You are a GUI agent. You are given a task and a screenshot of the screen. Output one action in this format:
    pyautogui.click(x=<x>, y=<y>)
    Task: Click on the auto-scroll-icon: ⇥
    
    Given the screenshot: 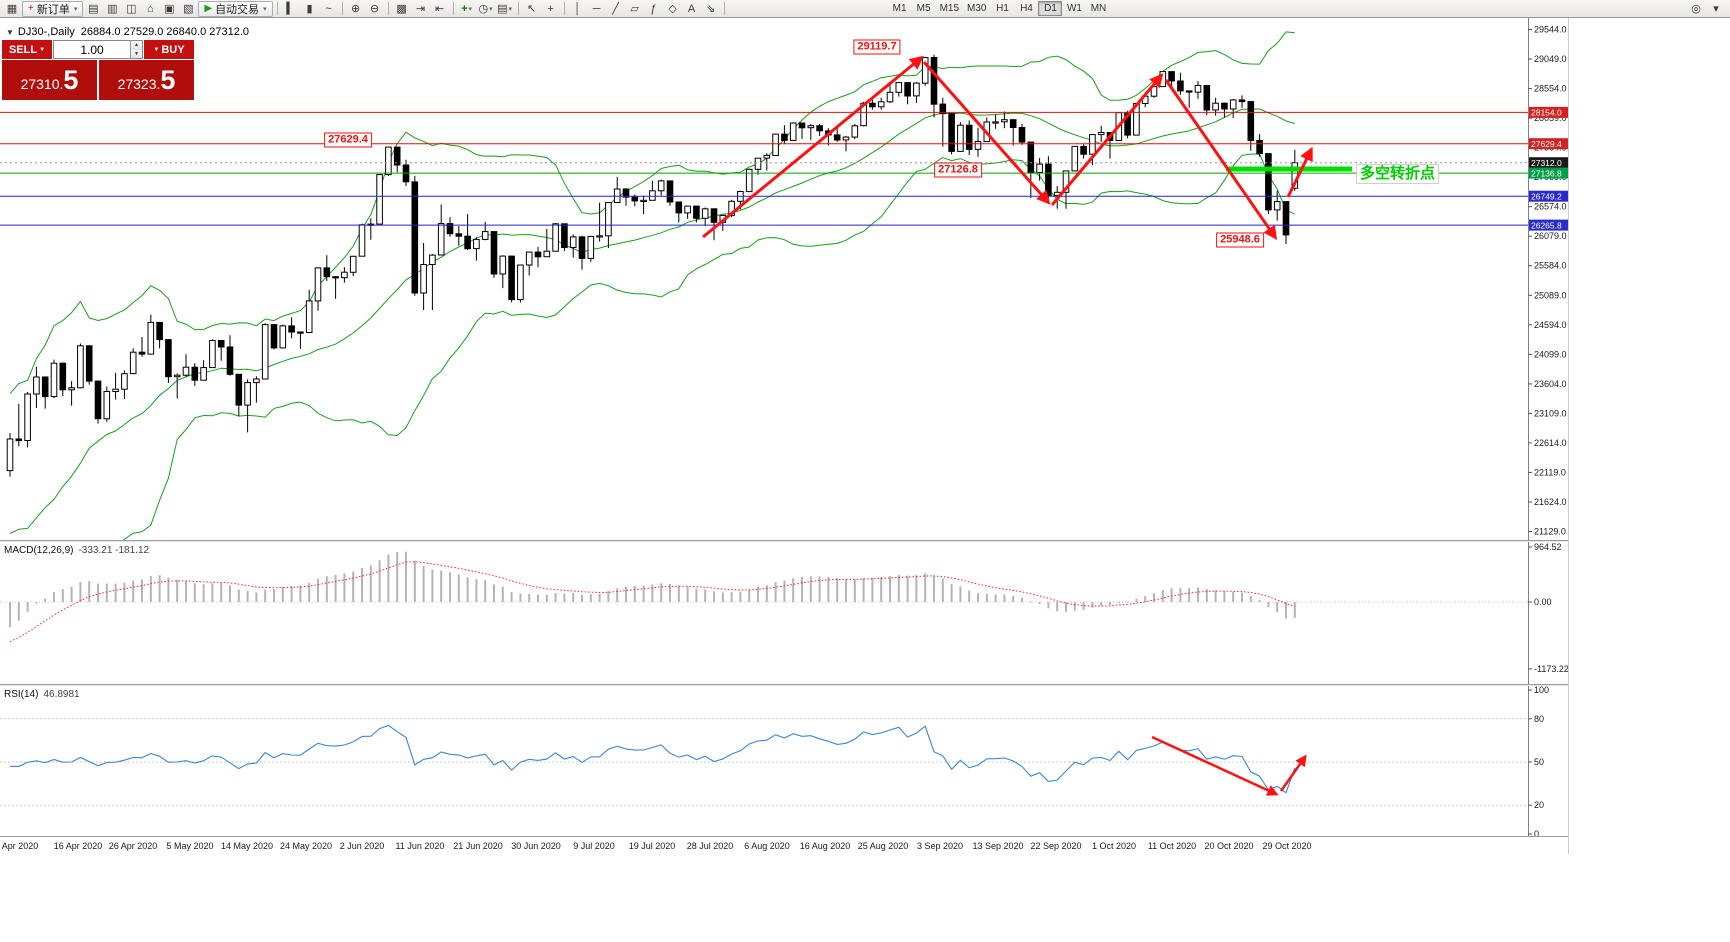 What is the action you would take?
    pyautogui.click(x=420, y=9)
    